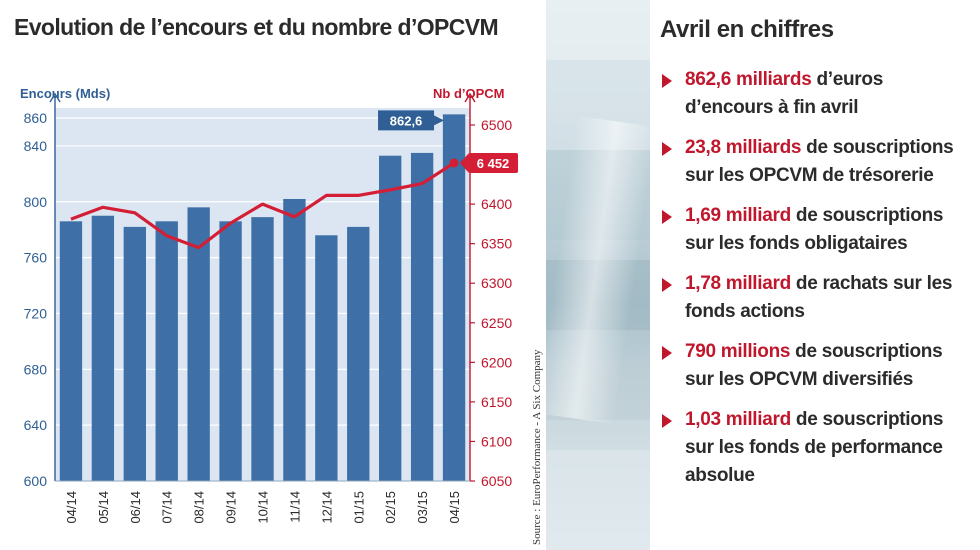 The height and width of the screenshot is (550, 980). What do you see at coordinates (65, 93) in the screenshot?
I see `y-axis-title: Encours (Mds)` at bounding box center [65, 93].